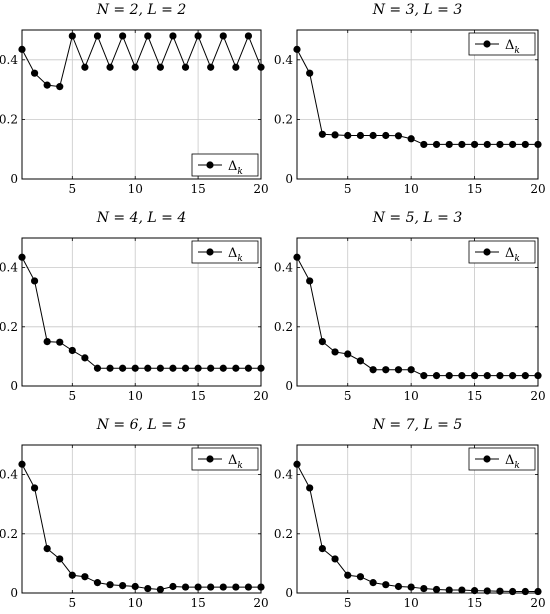 This screenshot has height=614, width=550. I want to click on panel-2-legend-box, so click(502, 44).